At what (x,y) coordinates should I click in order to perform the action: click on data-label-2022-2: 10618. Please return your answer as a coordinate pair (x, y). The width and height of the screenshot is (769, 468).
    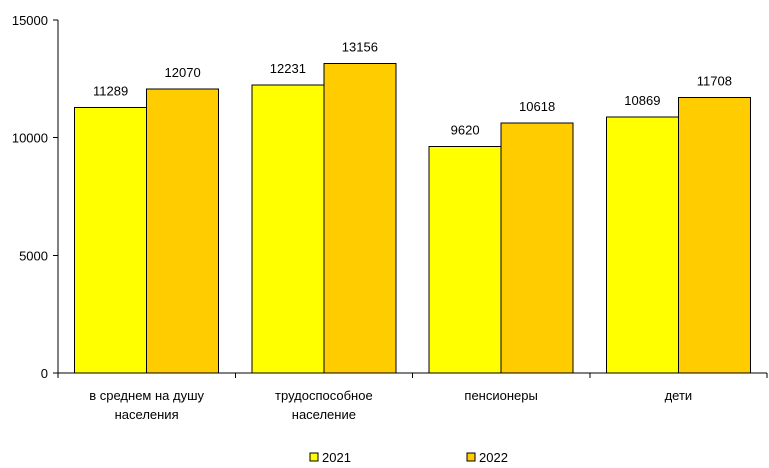
    Looking at the image, I should click on (537, 106).